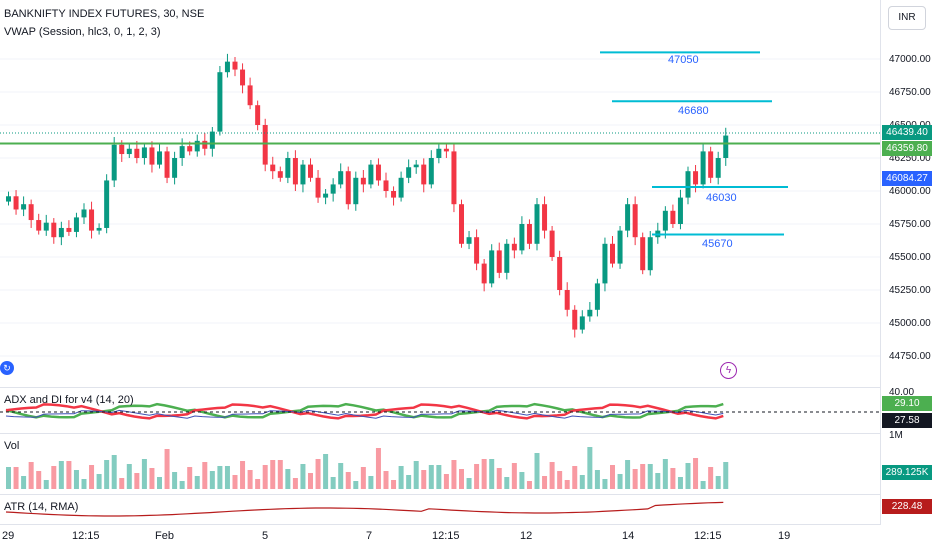  I want to click on navigation-arrow-icon: ↻, so click(7, 368).